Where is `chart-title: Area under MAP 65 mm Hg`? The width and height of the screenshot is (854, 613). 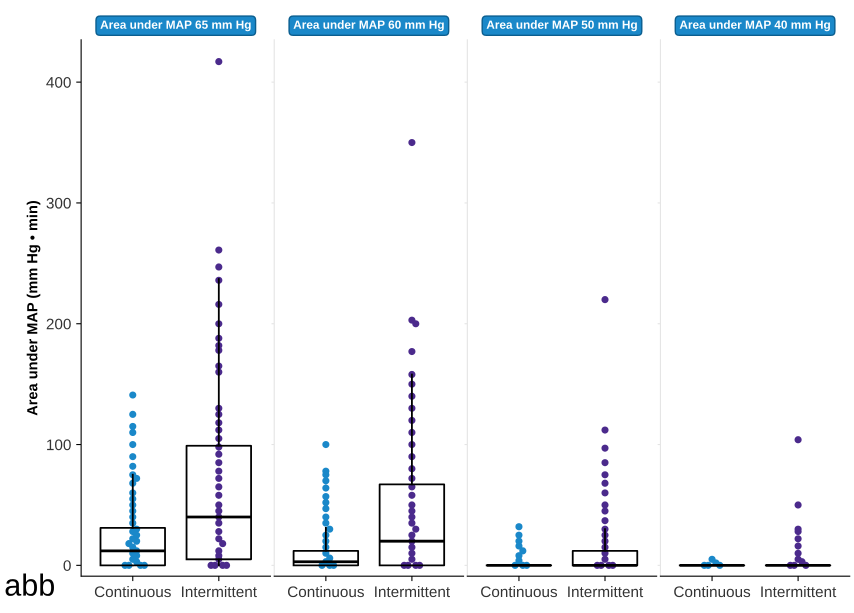
chart-title: Area under MAP 65 mm Hg is located at coordinates (175, 26).